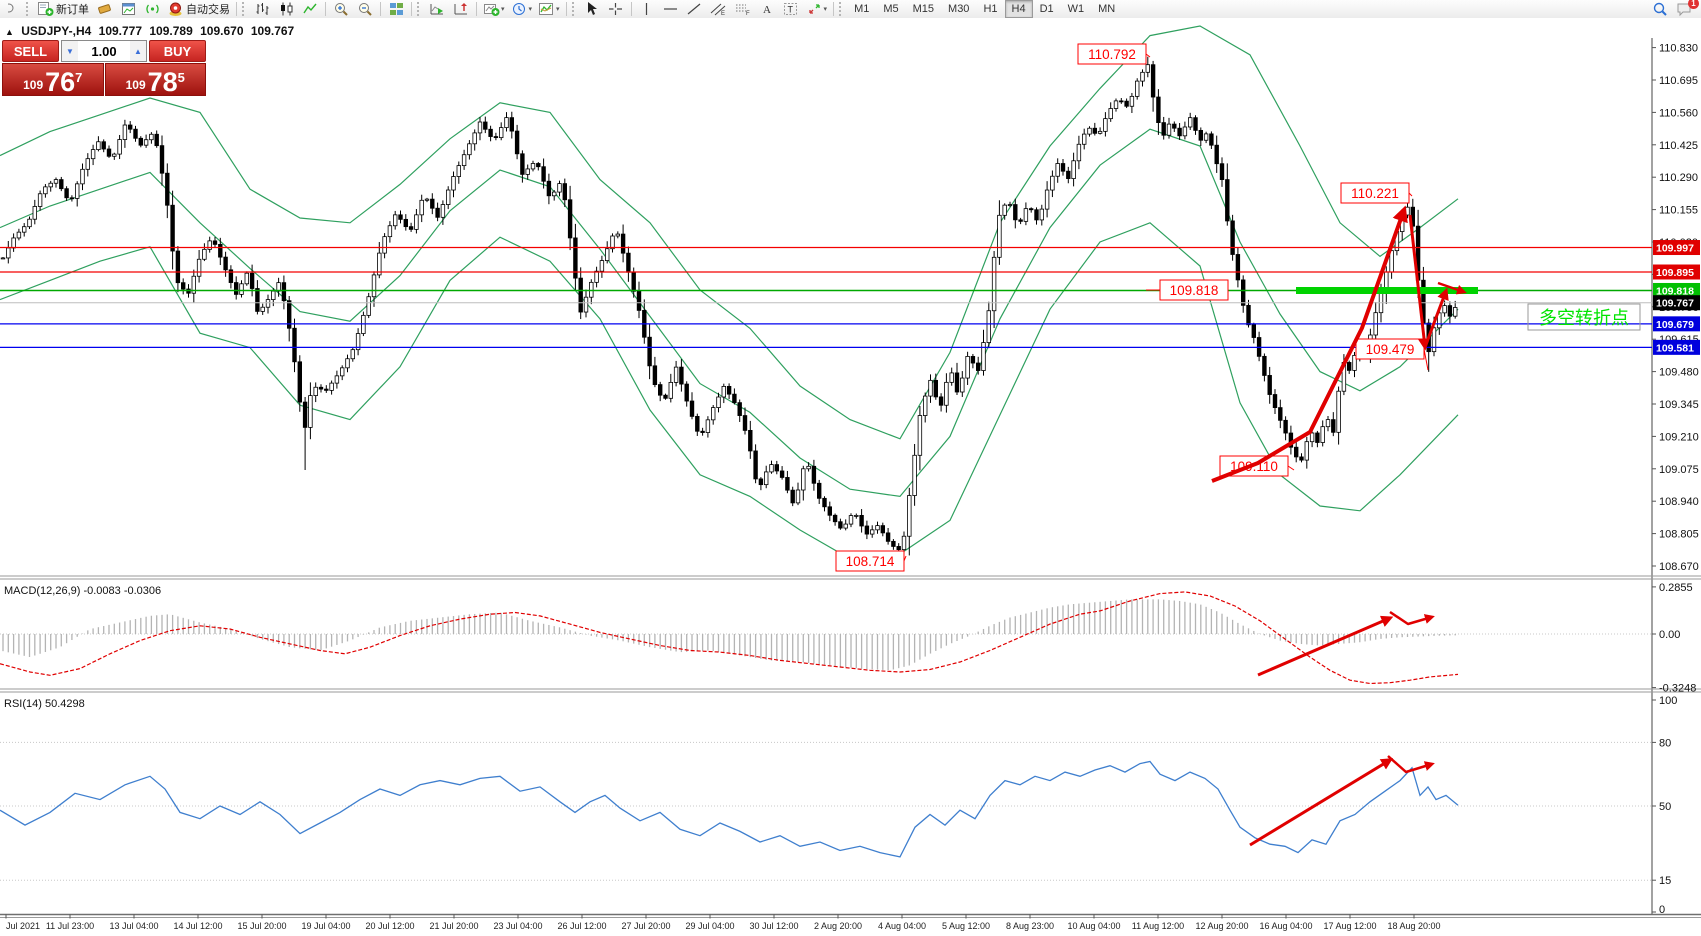  Describe the element at coordinates (82, 591) in the screenshot. I see `svg-text: MACD(12,26,9) -0.0083 -0.0306` at that location.